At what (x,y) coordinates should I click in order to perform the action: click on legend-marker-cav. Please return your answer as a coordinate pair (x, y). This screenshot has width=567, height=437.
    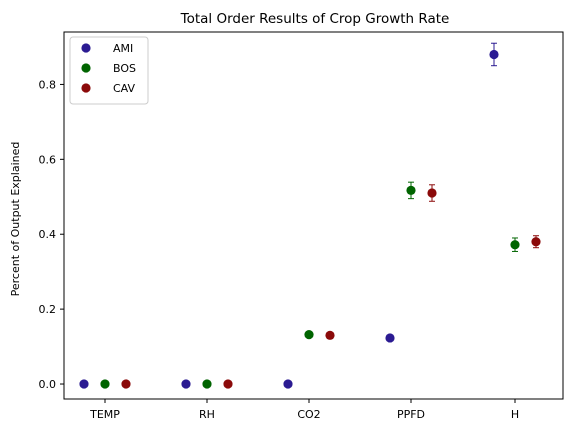
    Looking at the image, I should click on (86, 88).